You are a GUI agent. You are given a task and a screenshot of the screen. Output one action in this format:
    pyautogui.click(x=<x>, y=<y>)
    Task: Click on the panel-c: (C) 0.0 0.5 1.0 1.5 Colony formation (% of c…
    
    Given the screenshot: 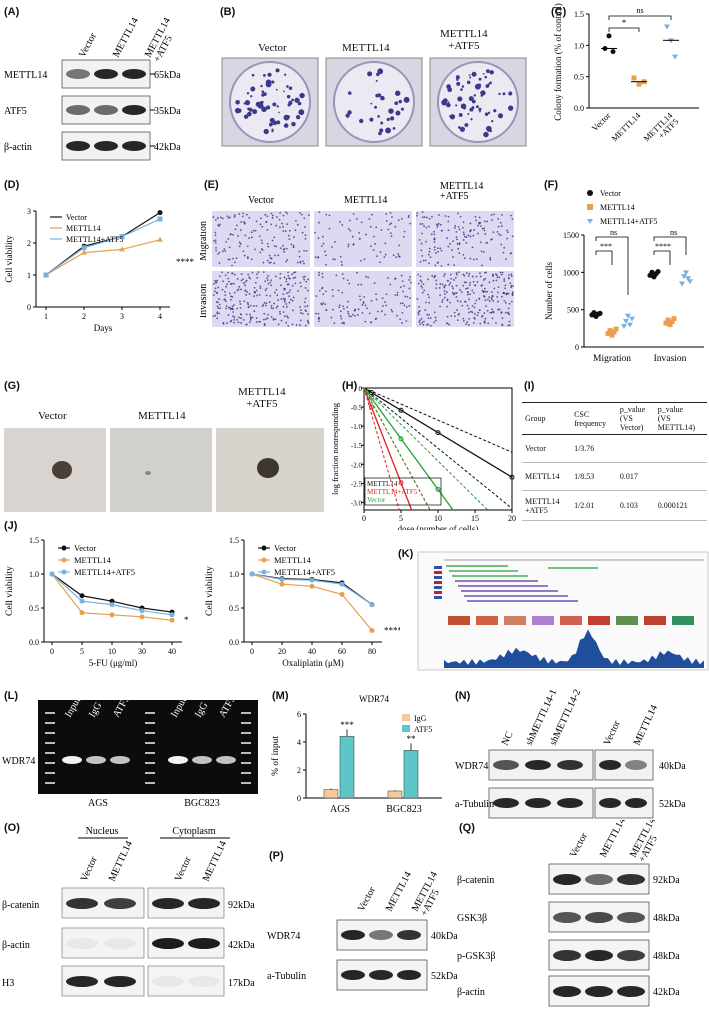 What is the action you would take?
    pyautogui.click(x=629, y=85)
    